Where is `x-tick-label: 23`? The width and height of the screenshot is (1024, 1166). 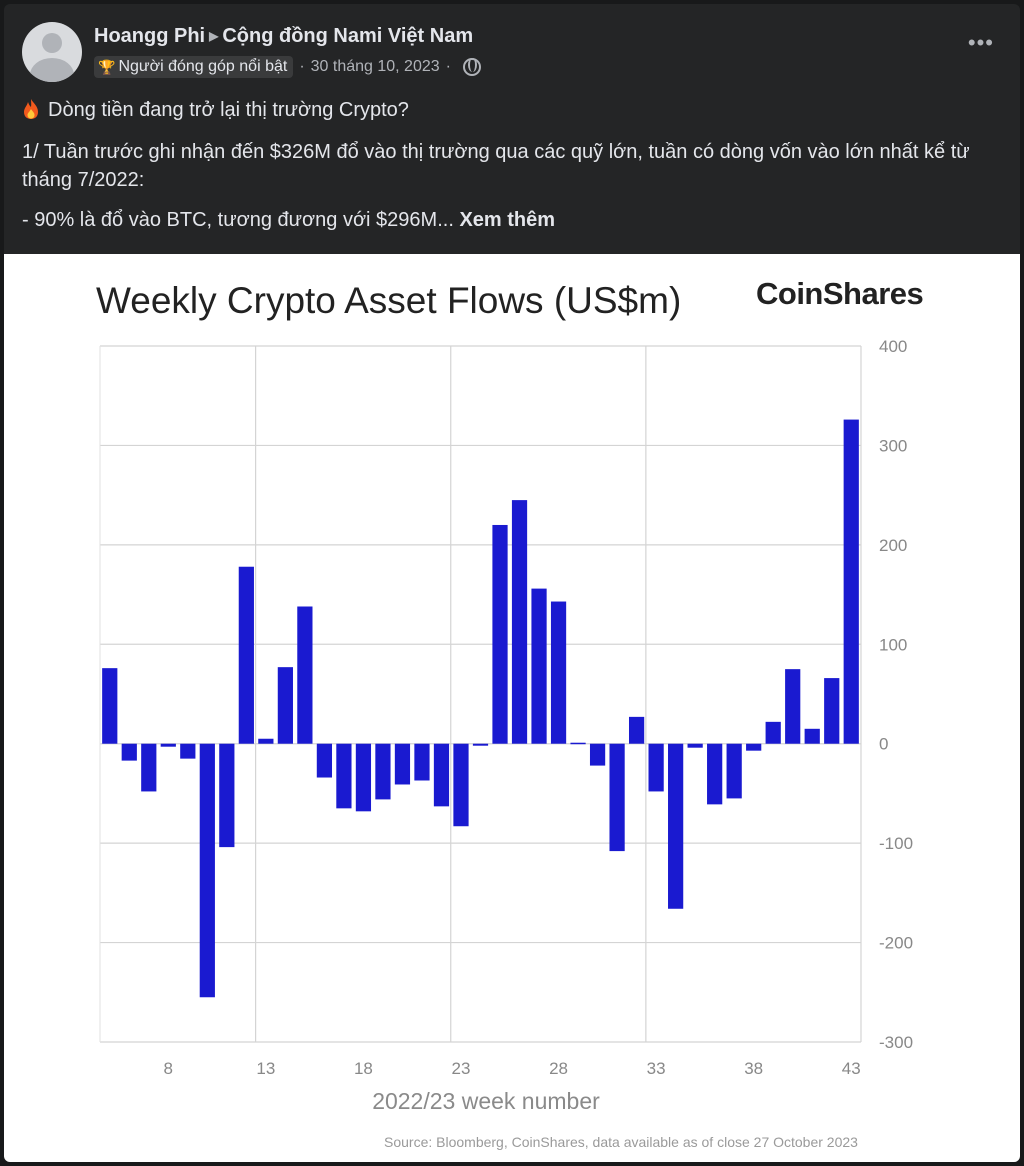
x-tick-label: 23 is located at coordinates (461, 1068).